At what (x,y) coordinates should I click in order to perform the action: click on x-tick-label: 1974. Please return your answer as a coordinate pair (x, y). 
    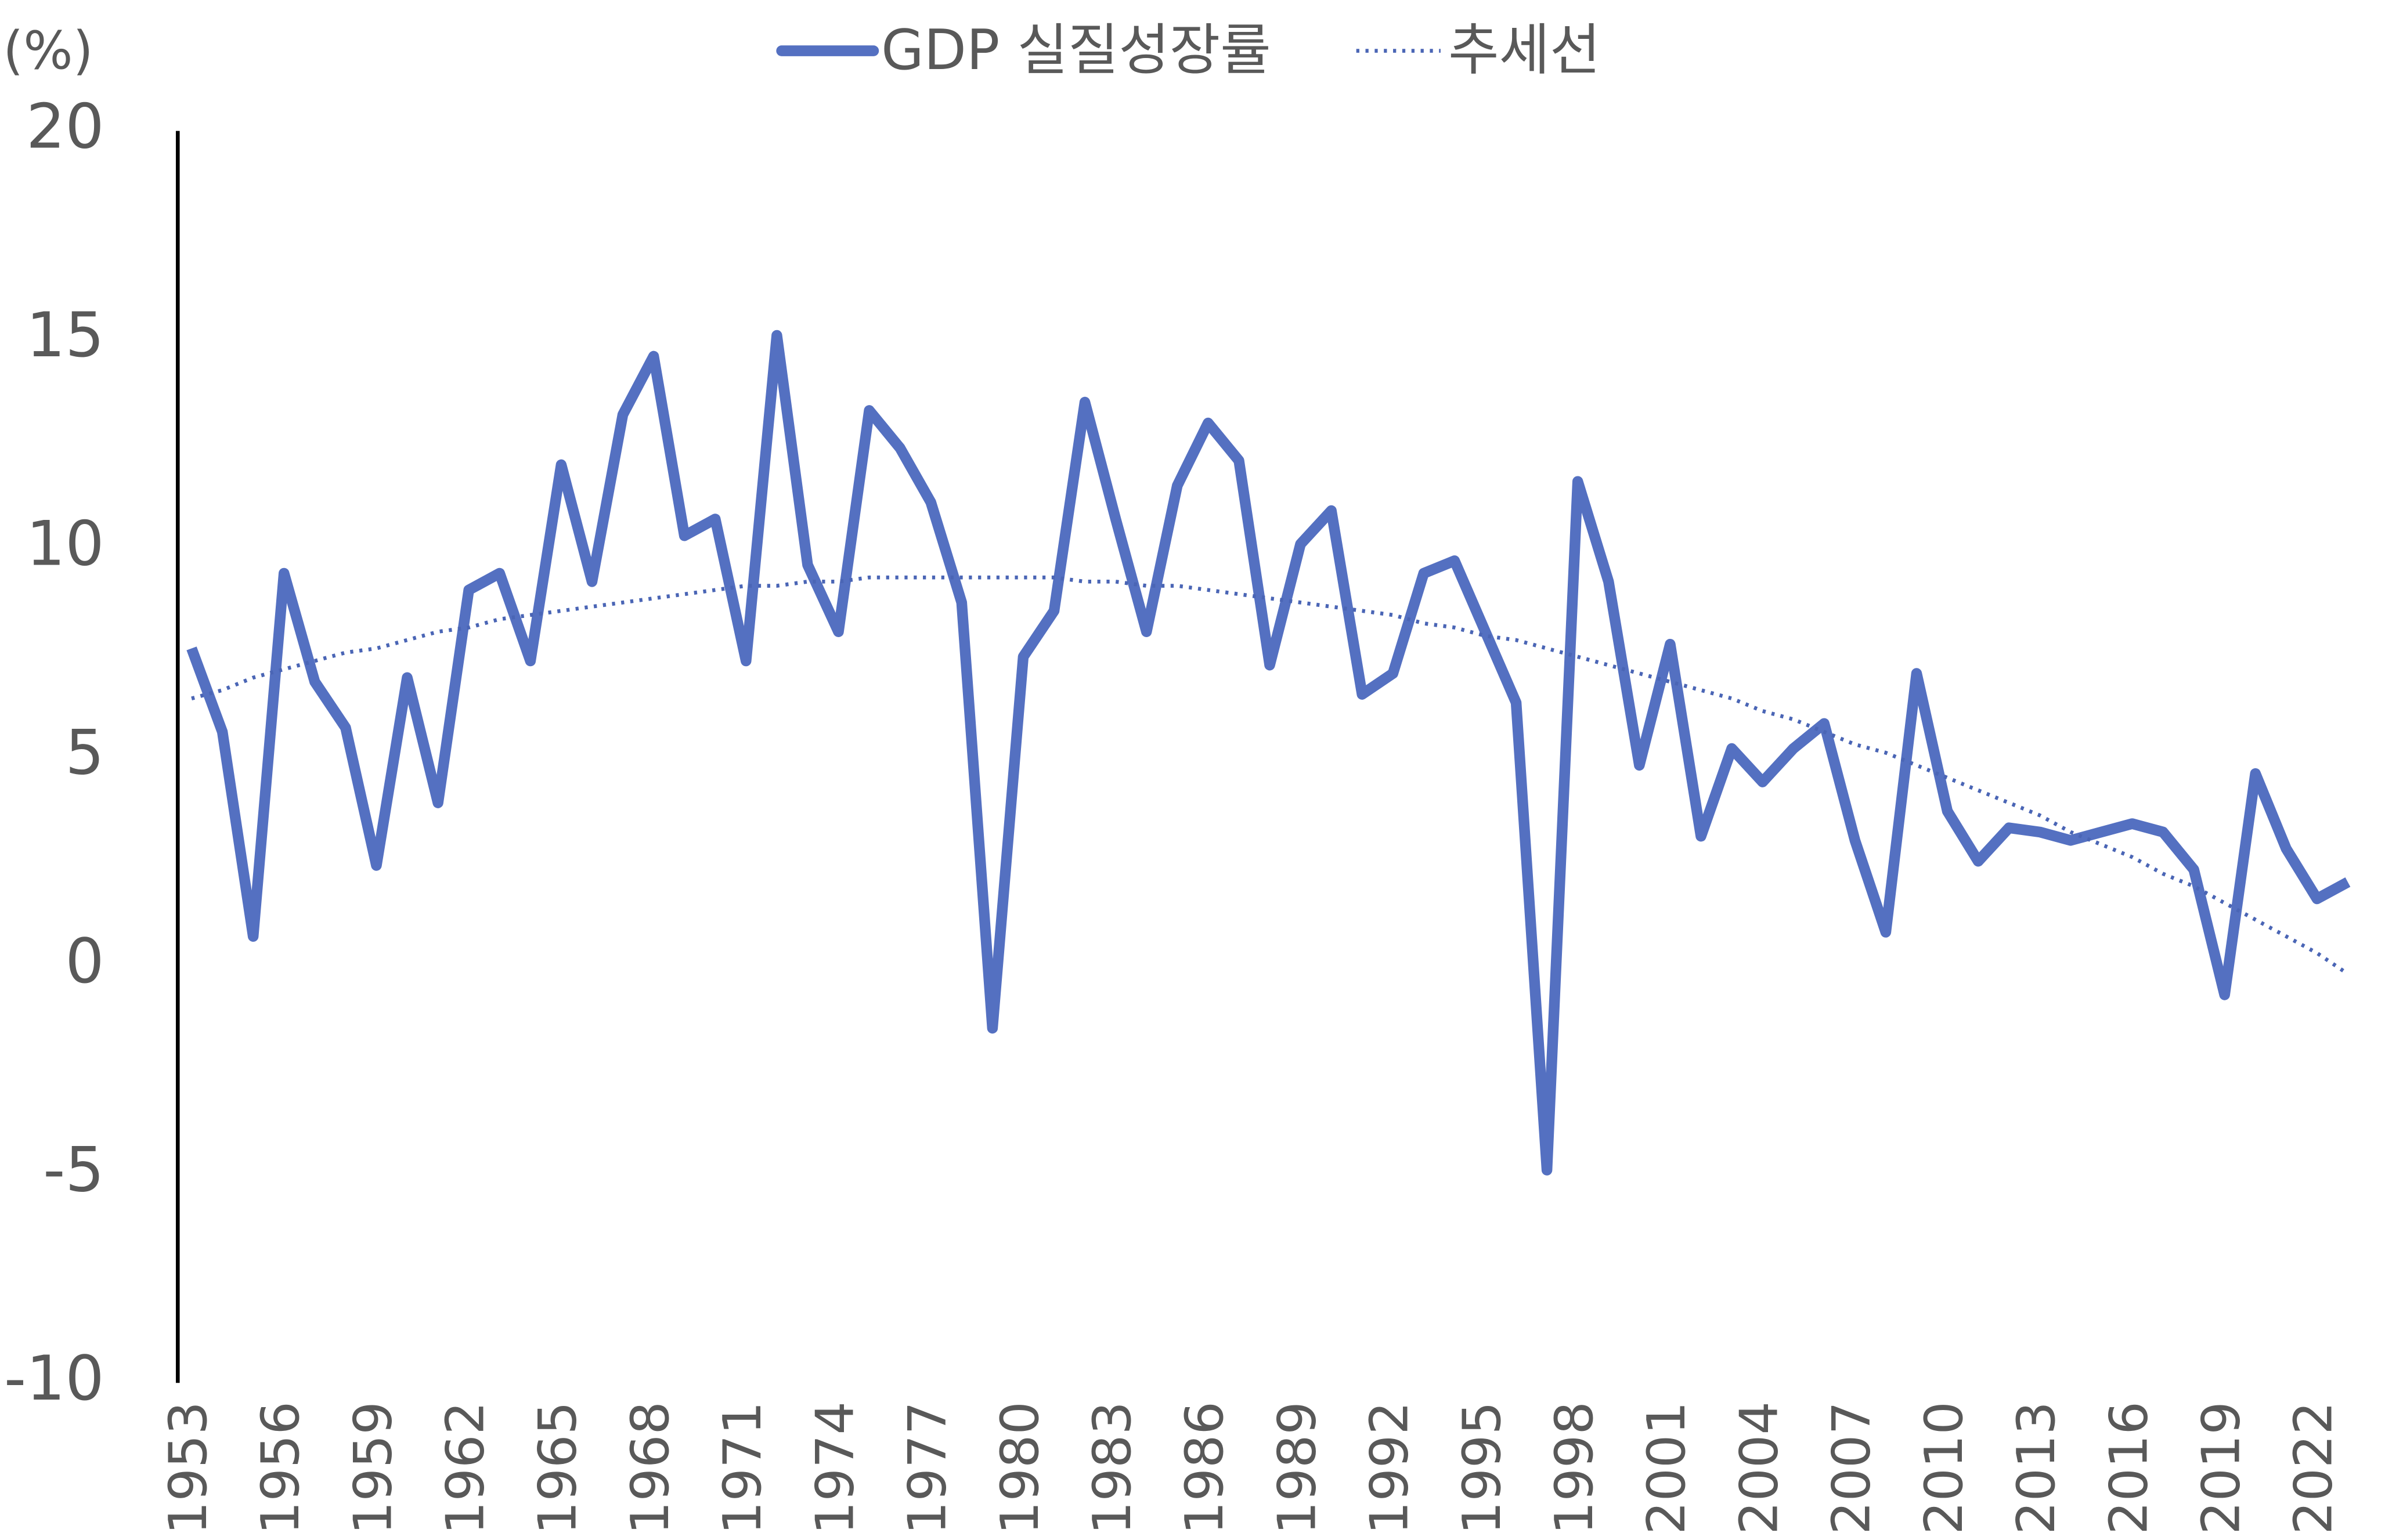
    Looking at the image, I should click on (835, 1468).